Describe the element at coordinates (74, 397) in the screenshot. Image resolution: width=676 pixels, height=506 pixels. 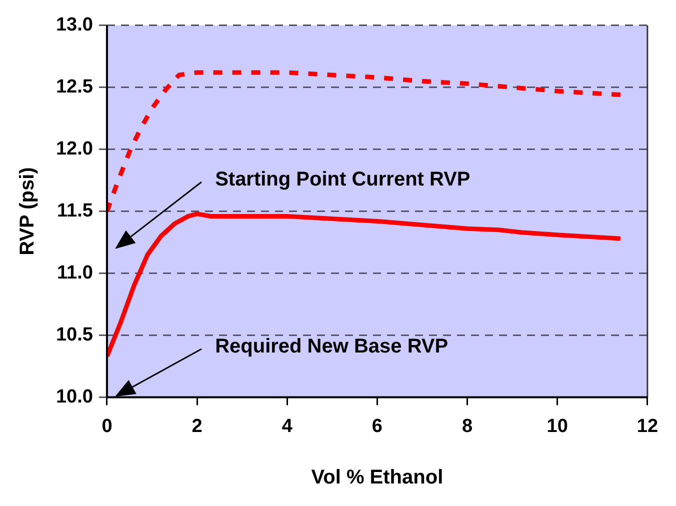
I see `y-tick-label: 10.0` at that location.